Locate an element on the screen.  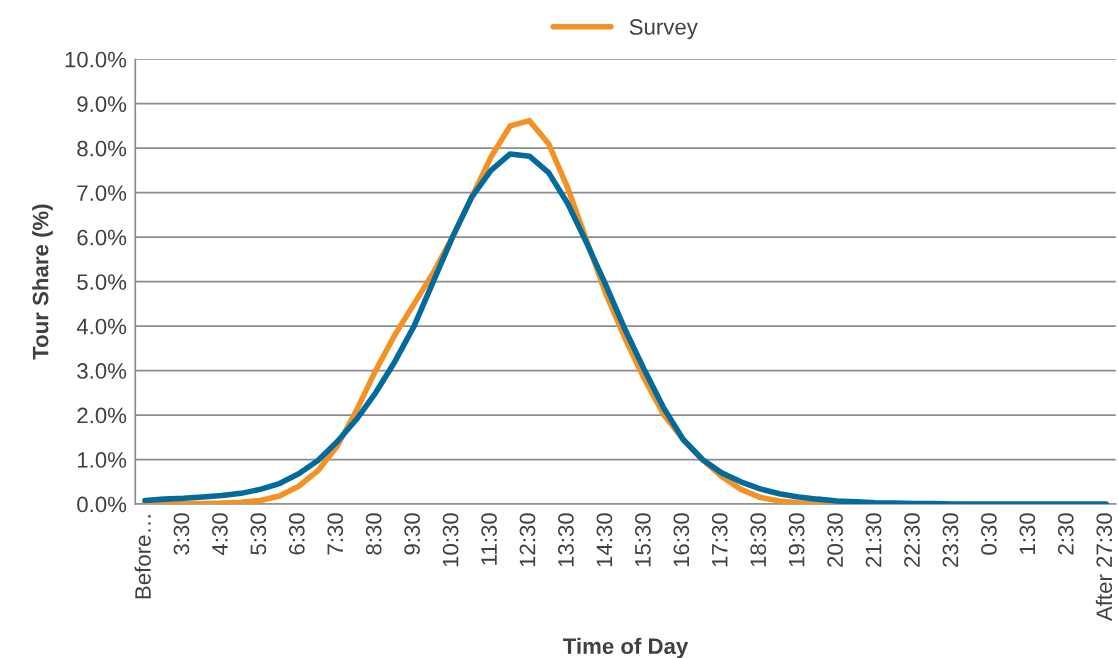
x-tick-label: 7:30 is located at coordinates (335, 534).